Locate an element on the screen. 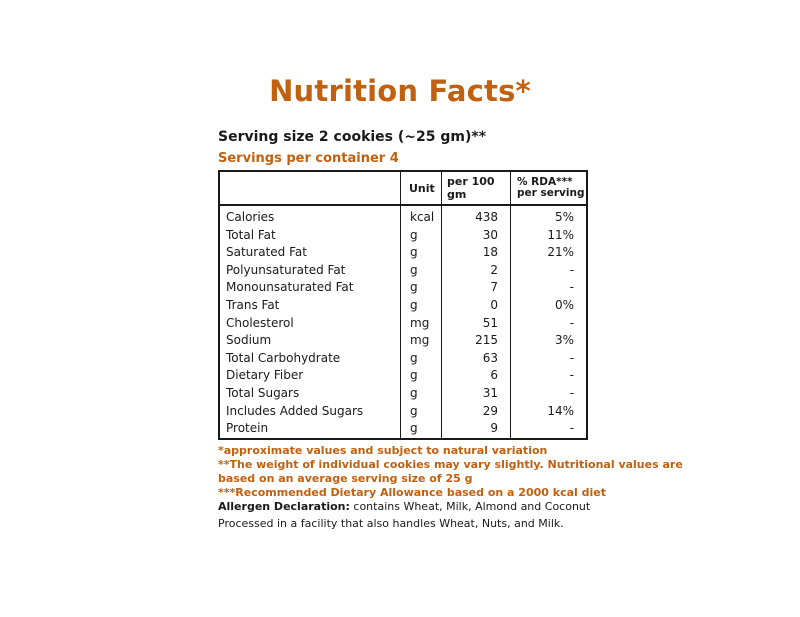  nutrient-rda: 21% is located at coordinates (560, 252).